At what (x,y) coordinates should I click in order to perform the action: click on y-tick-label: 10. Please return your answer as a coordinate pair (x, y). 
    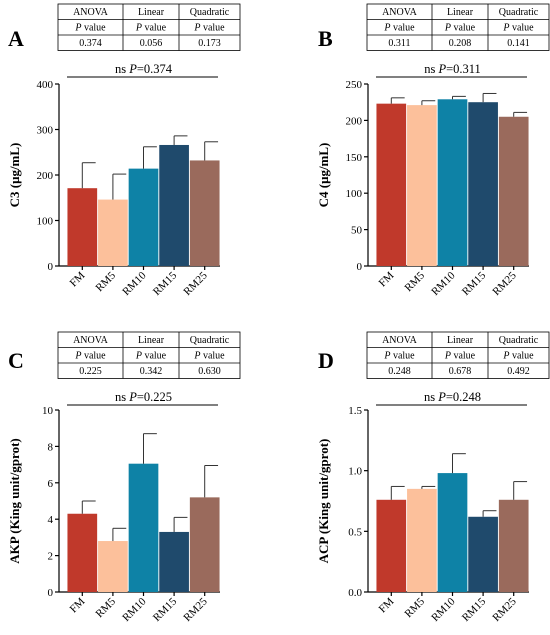
    Looking at the image, I should click on (48, 411).